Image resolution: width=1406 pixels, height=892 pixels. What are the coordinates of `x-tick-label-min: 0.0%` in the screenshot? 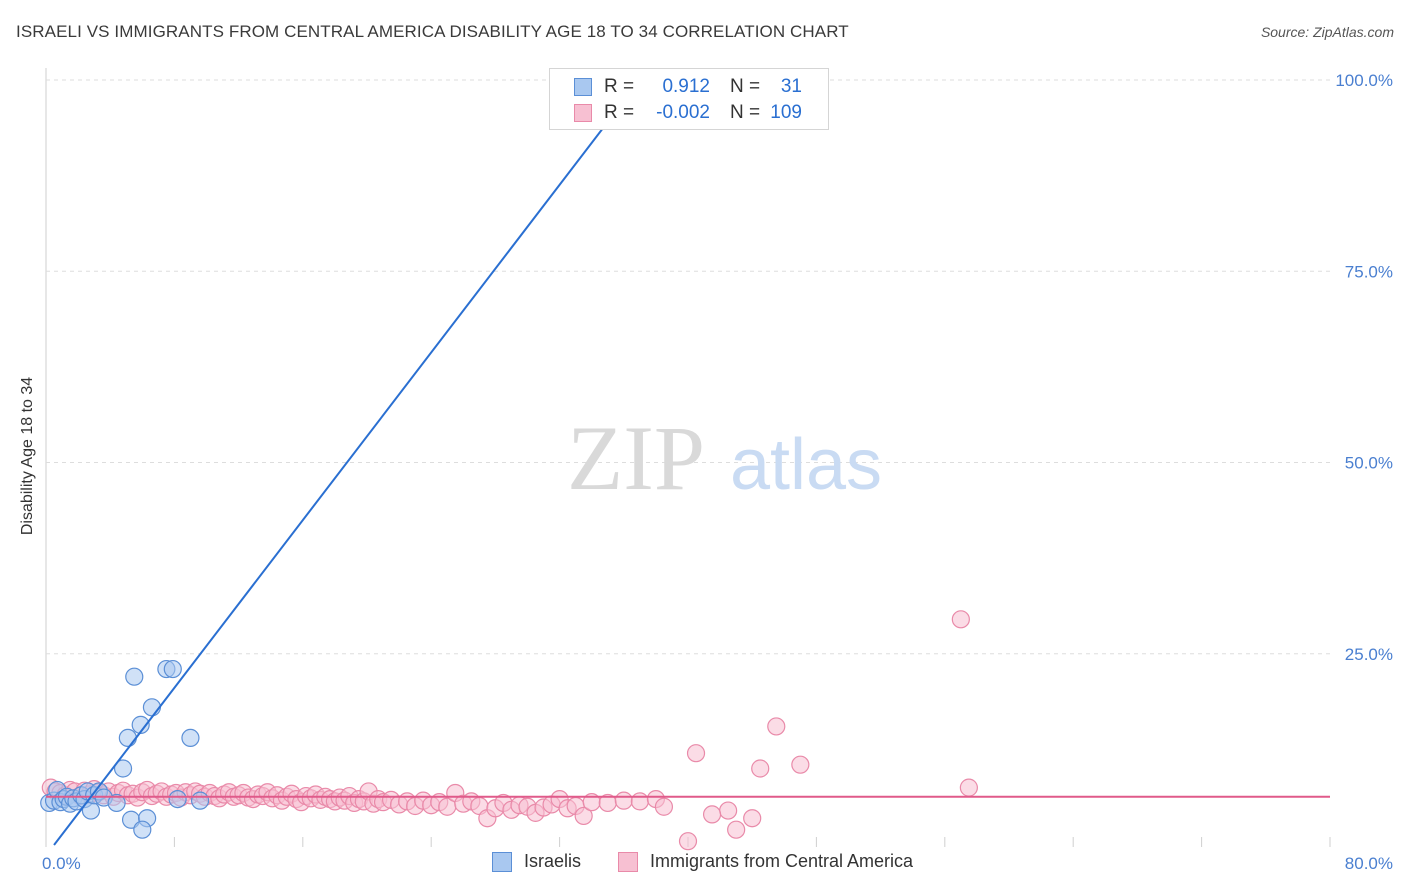 It's located at (61, 863).